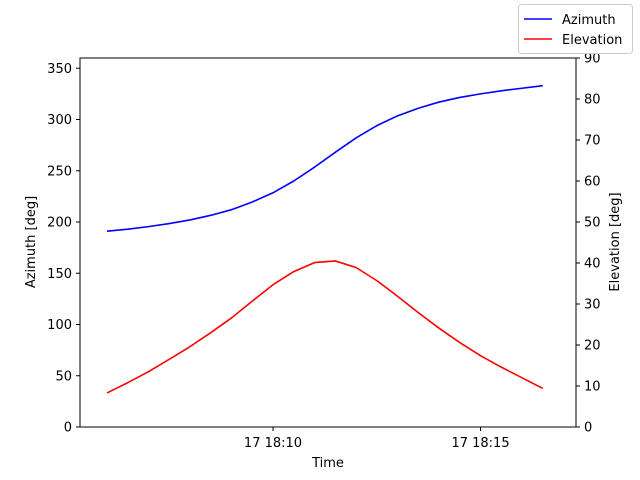  Describe the element at coordinates (592, 59) in the screenshot. I see `right-tick-label: 90` at that location.